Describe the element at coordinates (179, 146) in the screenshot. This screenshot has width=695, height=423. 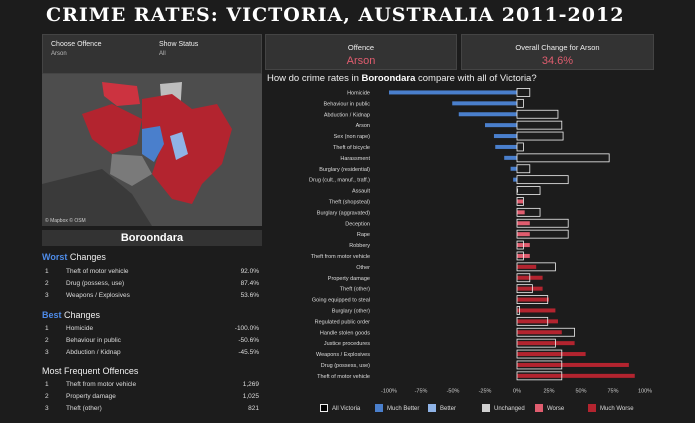
I see `map-region-better` at that location.